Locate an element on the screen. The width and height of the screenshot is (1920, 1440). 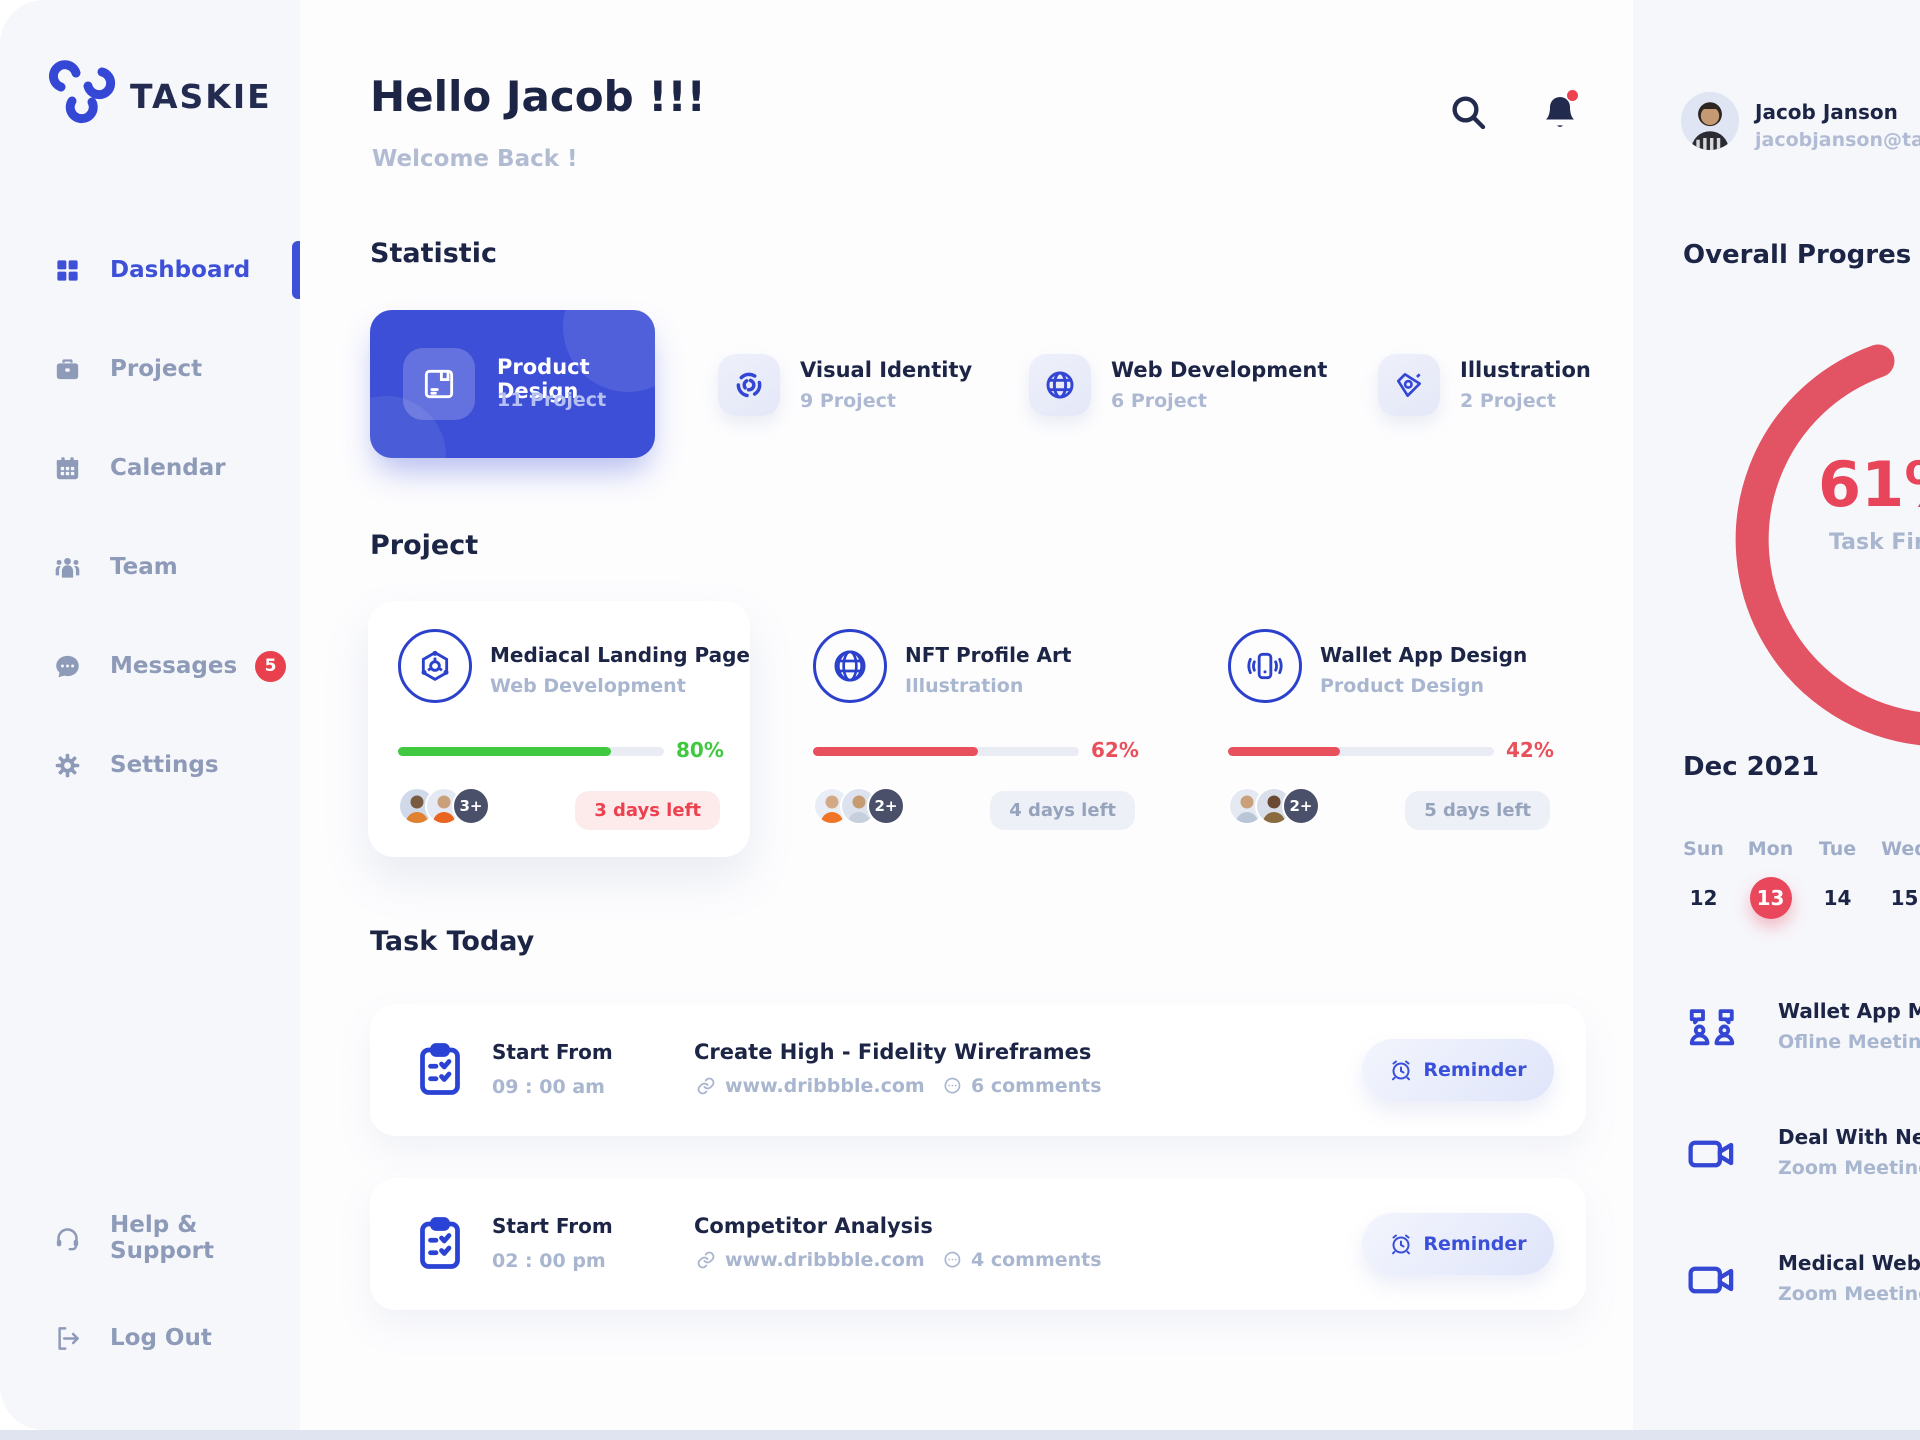
profile-avatar is located at coordinates (1710, 121).